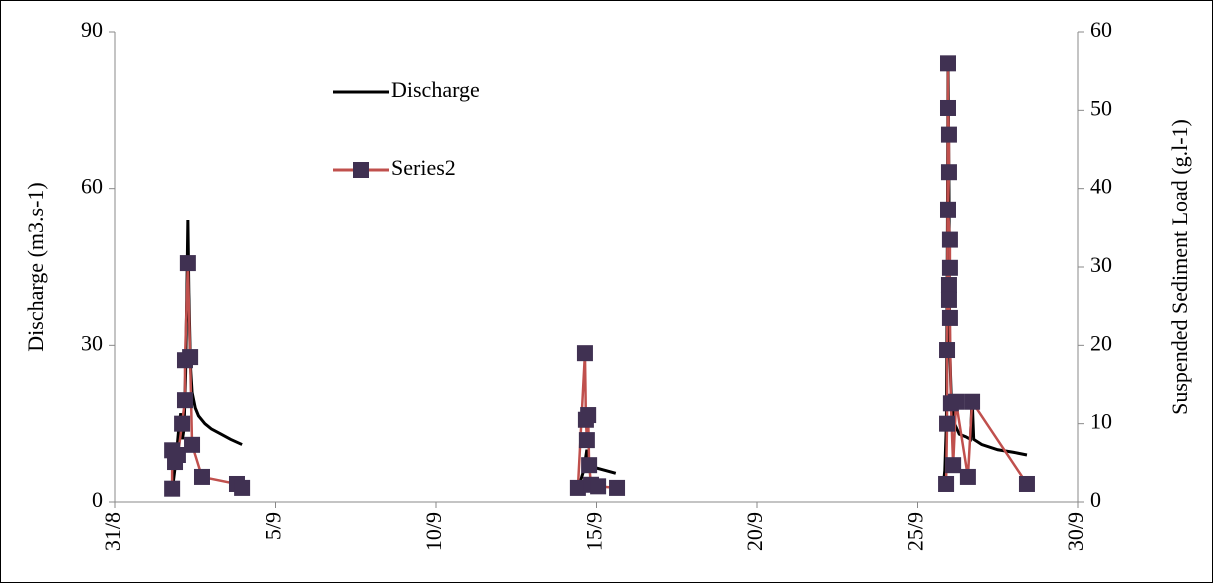 The width and height of the screenshot is (1213, 583). What do you see at coordinates (435, 89) in the screenshot?
I see `legend-label: Discharge` at bounding box center [435, 89].